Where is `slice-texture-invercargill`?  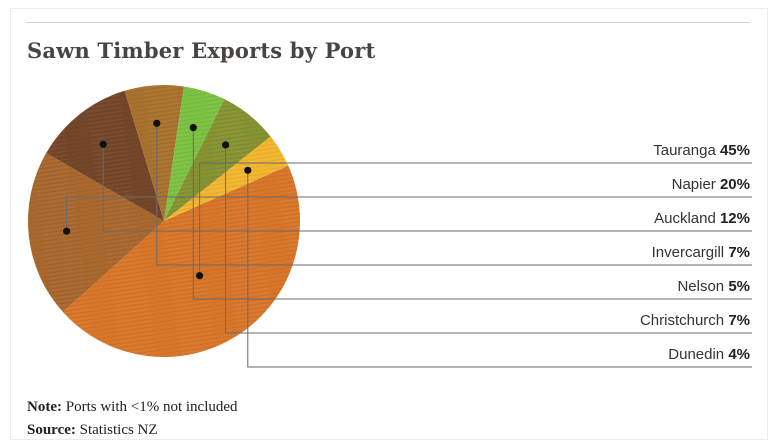 slice-texture-invercargill is located at coordinates (154, 152).